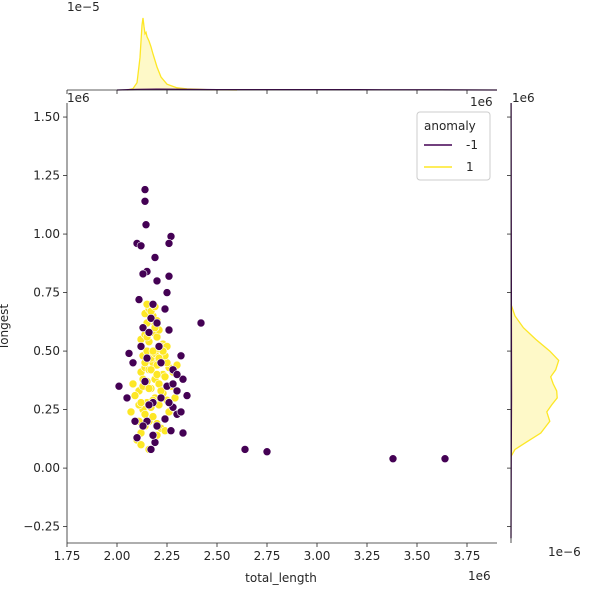 Image resolution: width=600 pixels, height=600 pixels. I want to click on top-kde-line-pos1, so click(182, 54).